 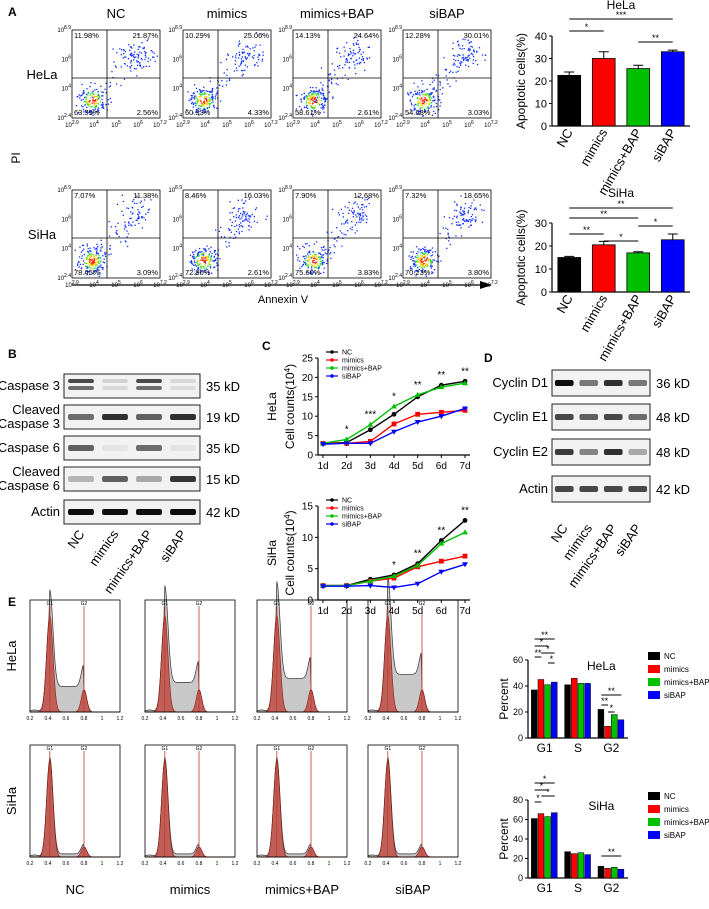 What do you see at coordinates (178, 28) in the screenshot?
I see `tick-exp: 8.9` at bounding box center [178, 28].